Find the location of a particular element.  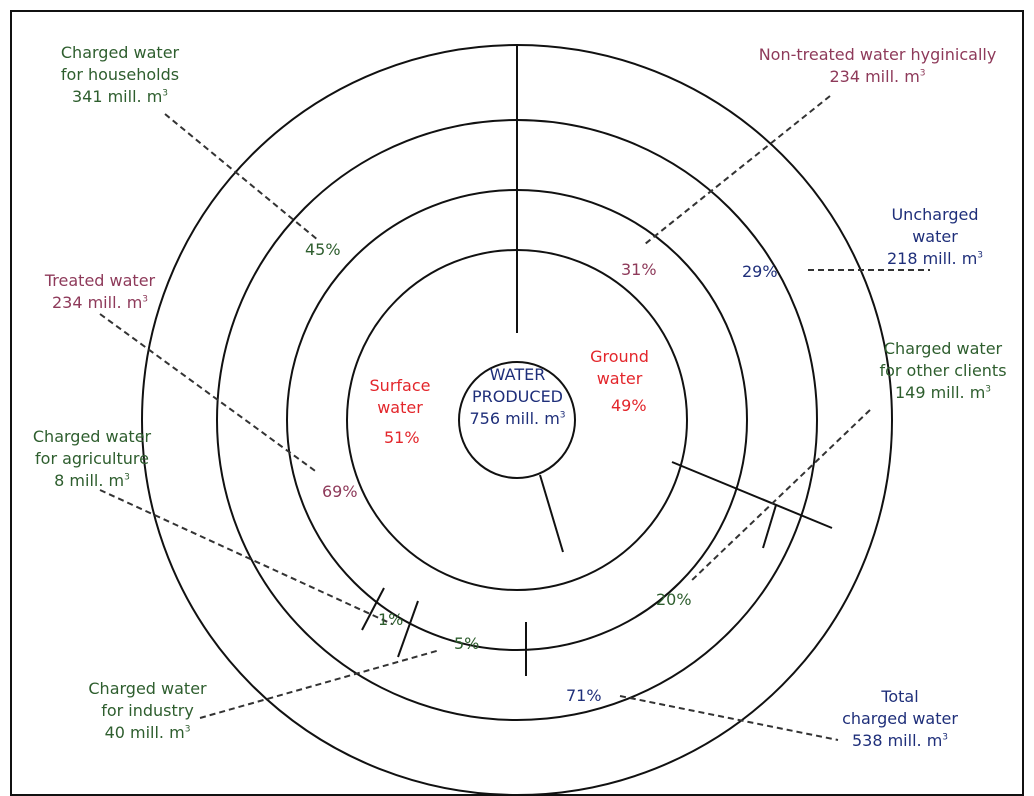

ground-water-pct: 49% is located at coordinates (629, 405).